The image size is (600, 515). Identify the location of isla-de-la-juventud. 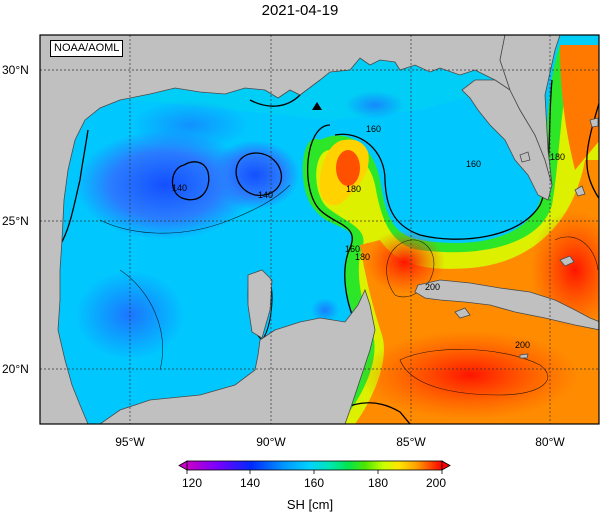
(462, 313).